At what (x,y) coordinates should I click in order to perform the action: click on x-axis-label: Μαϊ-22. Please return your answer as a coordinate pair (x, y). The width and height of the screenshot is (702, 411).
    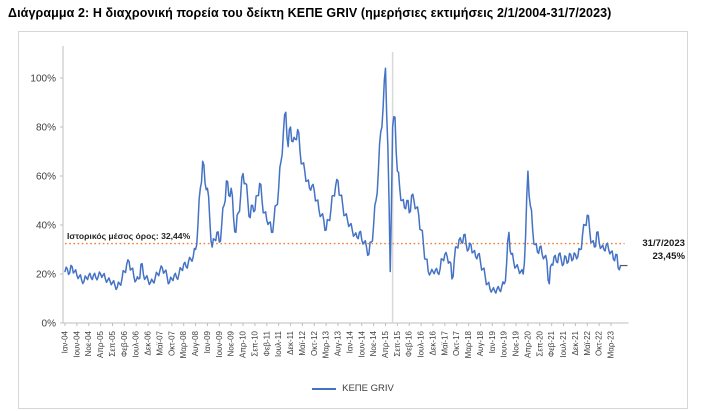
    Looking at the image, I should click on (587, 342).